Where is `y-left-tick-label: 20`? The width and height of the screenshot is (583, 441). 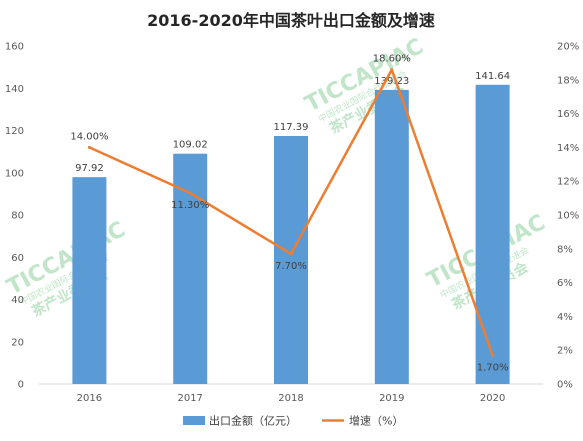
y-left-tick-label: 20 is located at coordinates (17, 342).